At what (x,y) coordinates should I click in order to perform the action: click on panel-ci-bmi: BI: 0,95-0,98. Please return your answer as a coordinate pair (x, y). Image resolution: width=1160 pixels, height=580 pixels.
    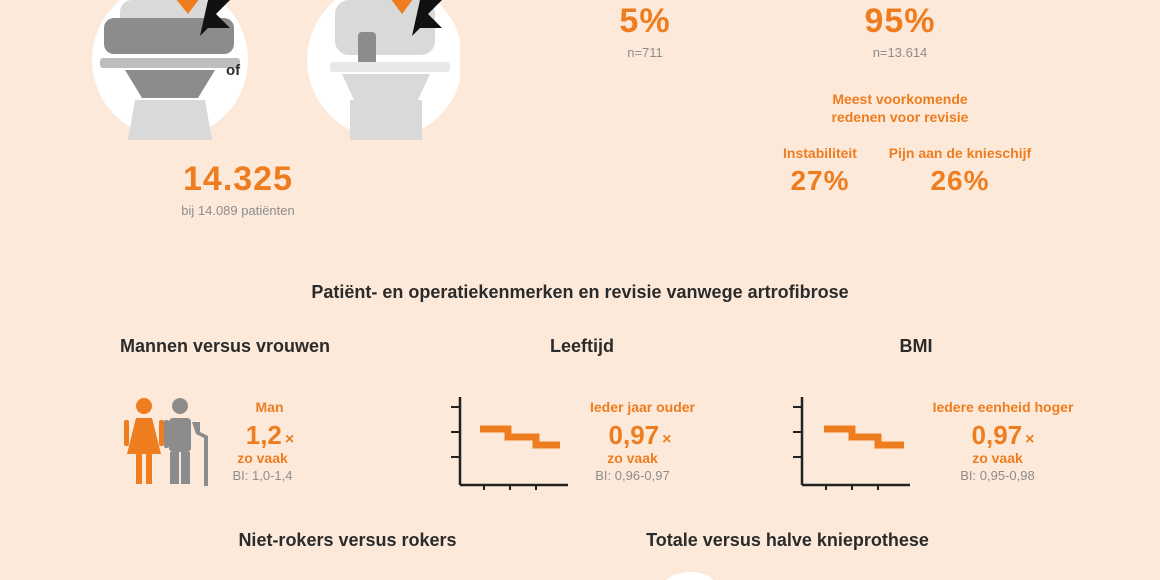
    Looking at the image, I should click on (997, 475).